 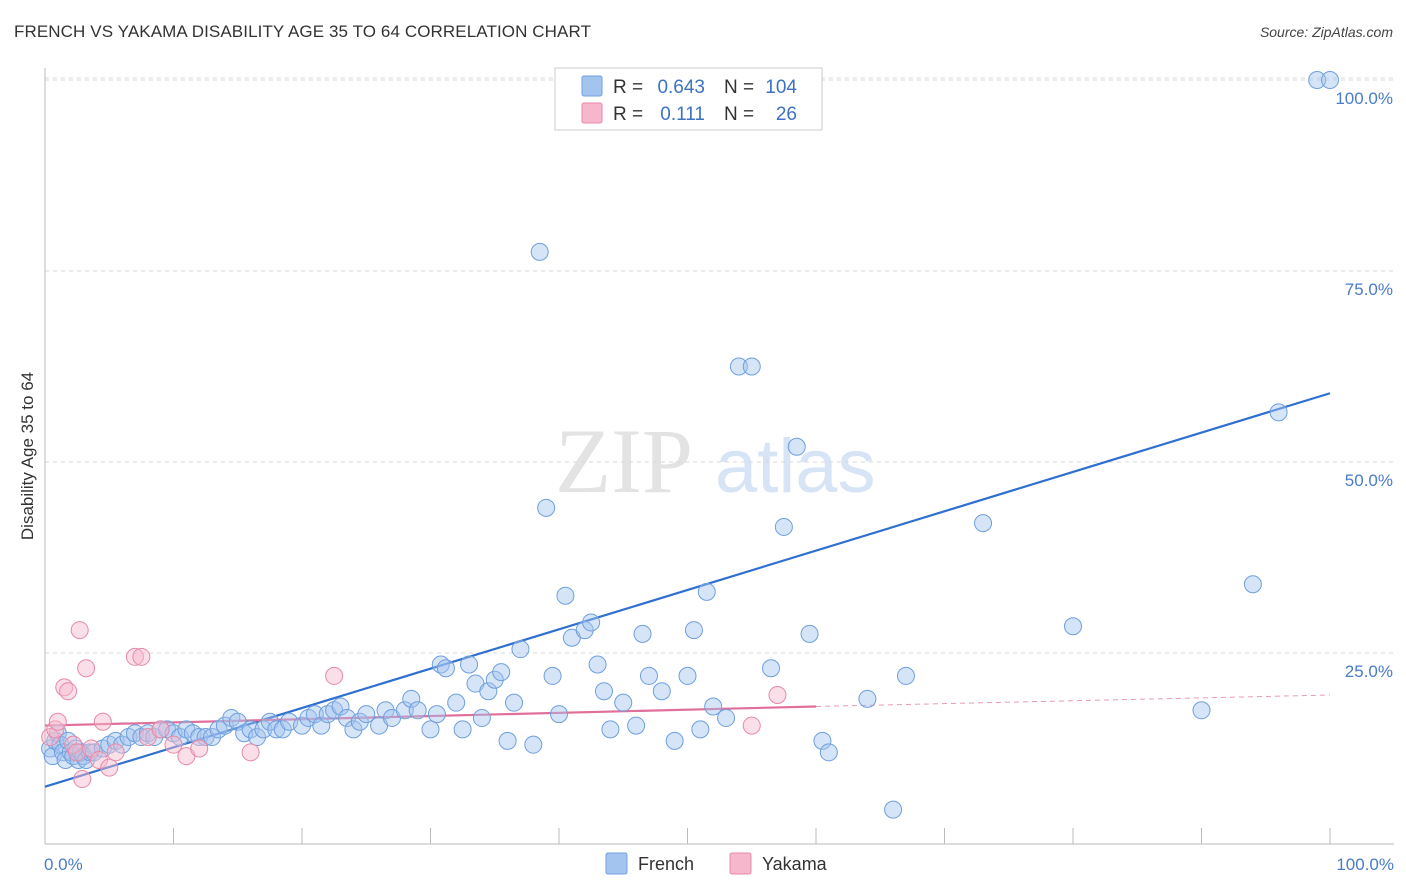 What do you see at coordinates (628, 114) in the screenshot?
I see `legend-r-label-yakama: R =` at bounding box center [628, 114].